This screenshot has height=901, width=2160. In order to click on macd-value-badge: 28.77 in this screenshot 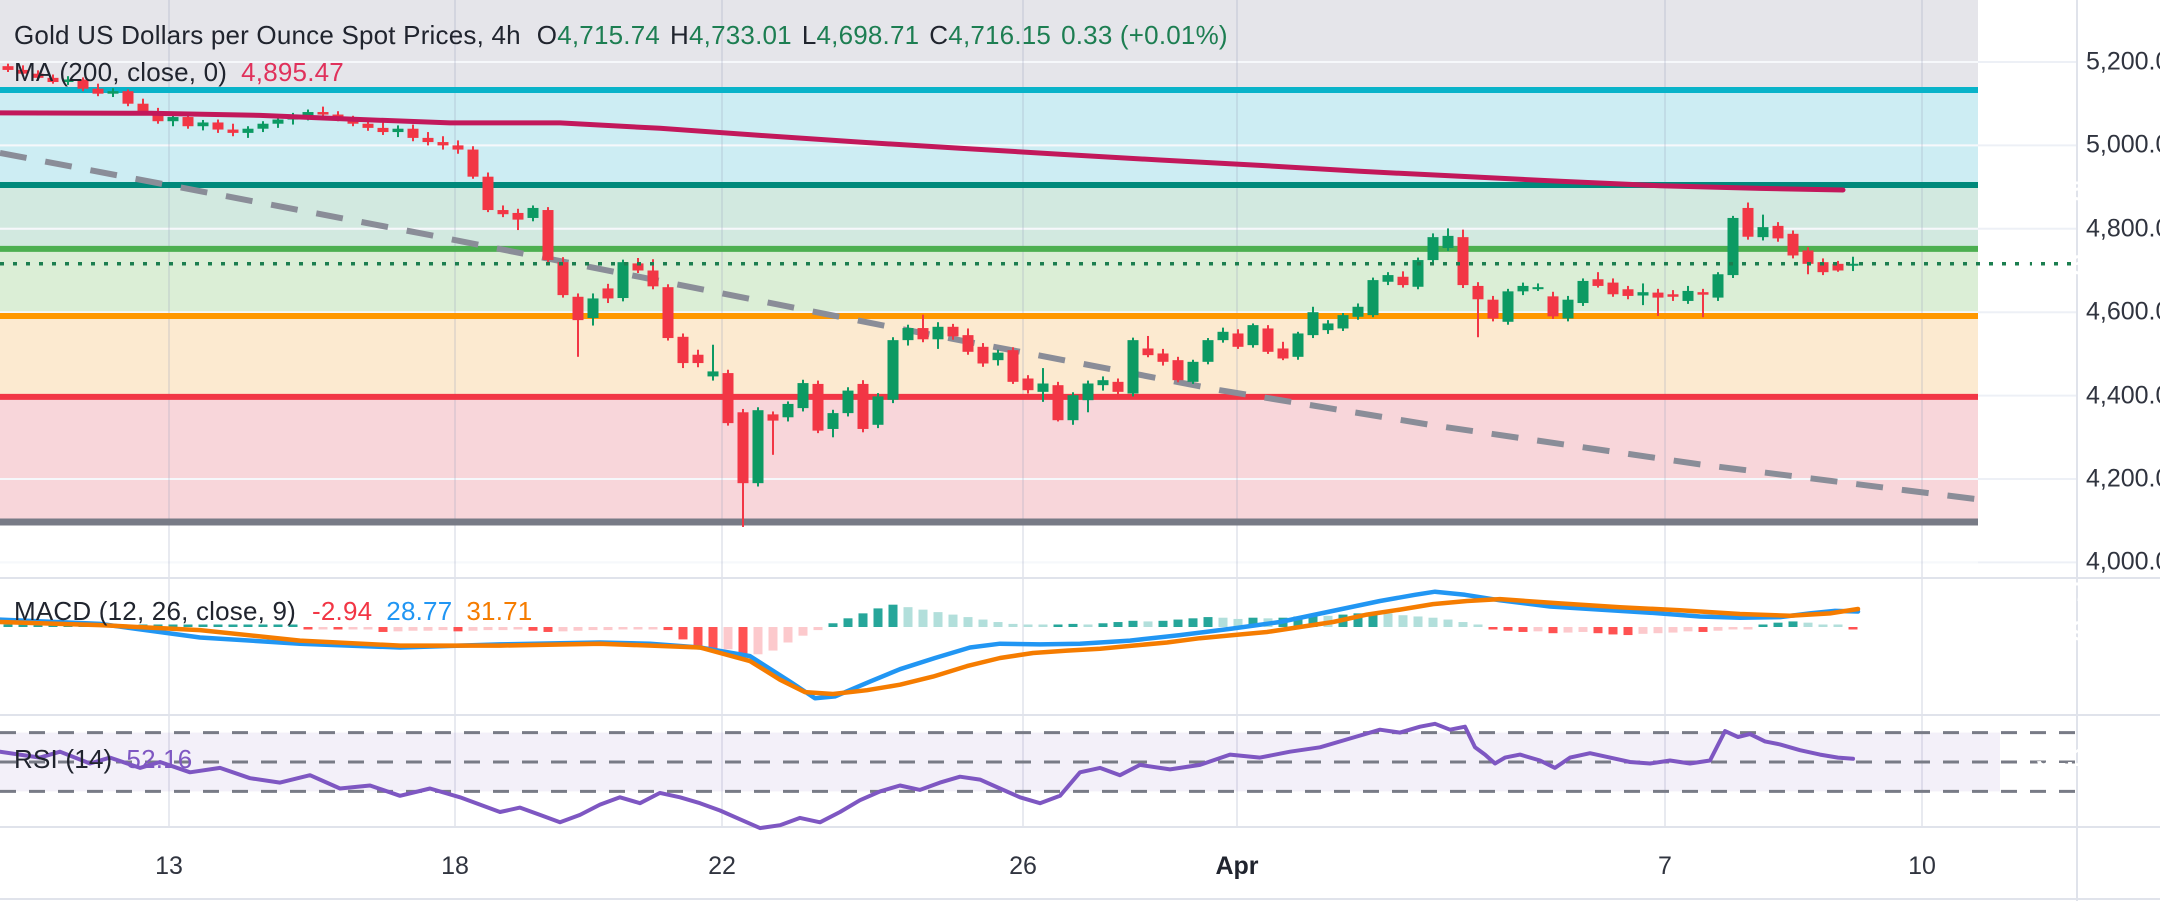, I will do `click(2070, 591)`.